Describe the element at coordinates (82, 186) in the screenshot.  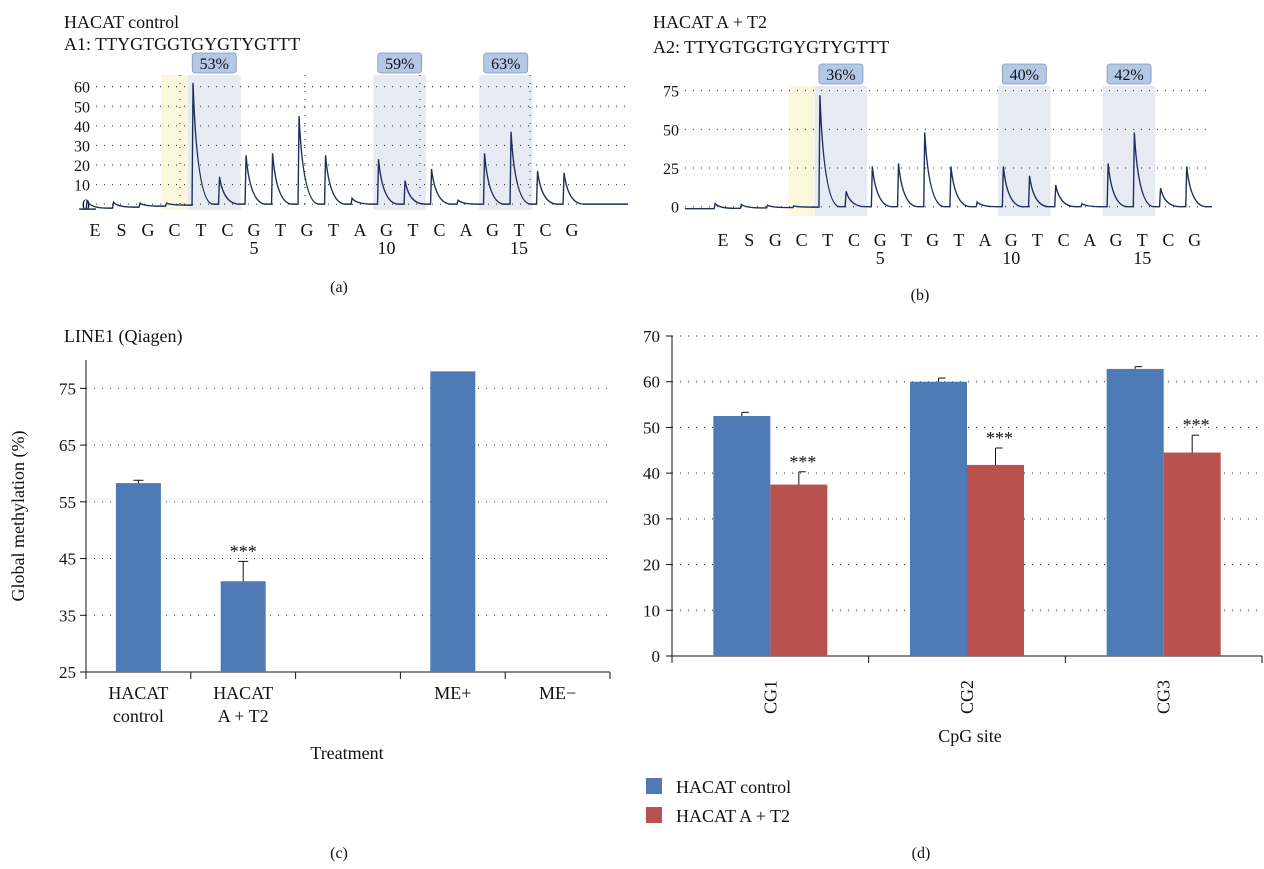
I see `y-tick-label-10: 10` at that location.